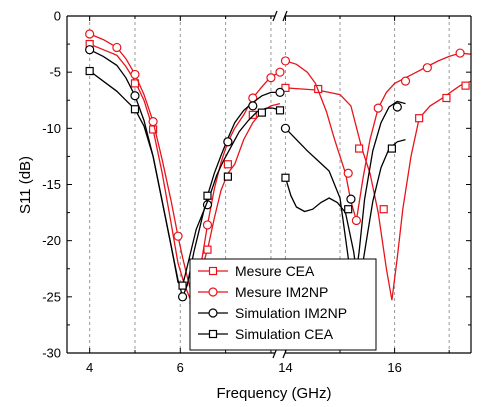  I want to click on x-axis-title: Frequency (GHz), so click(273, 393).